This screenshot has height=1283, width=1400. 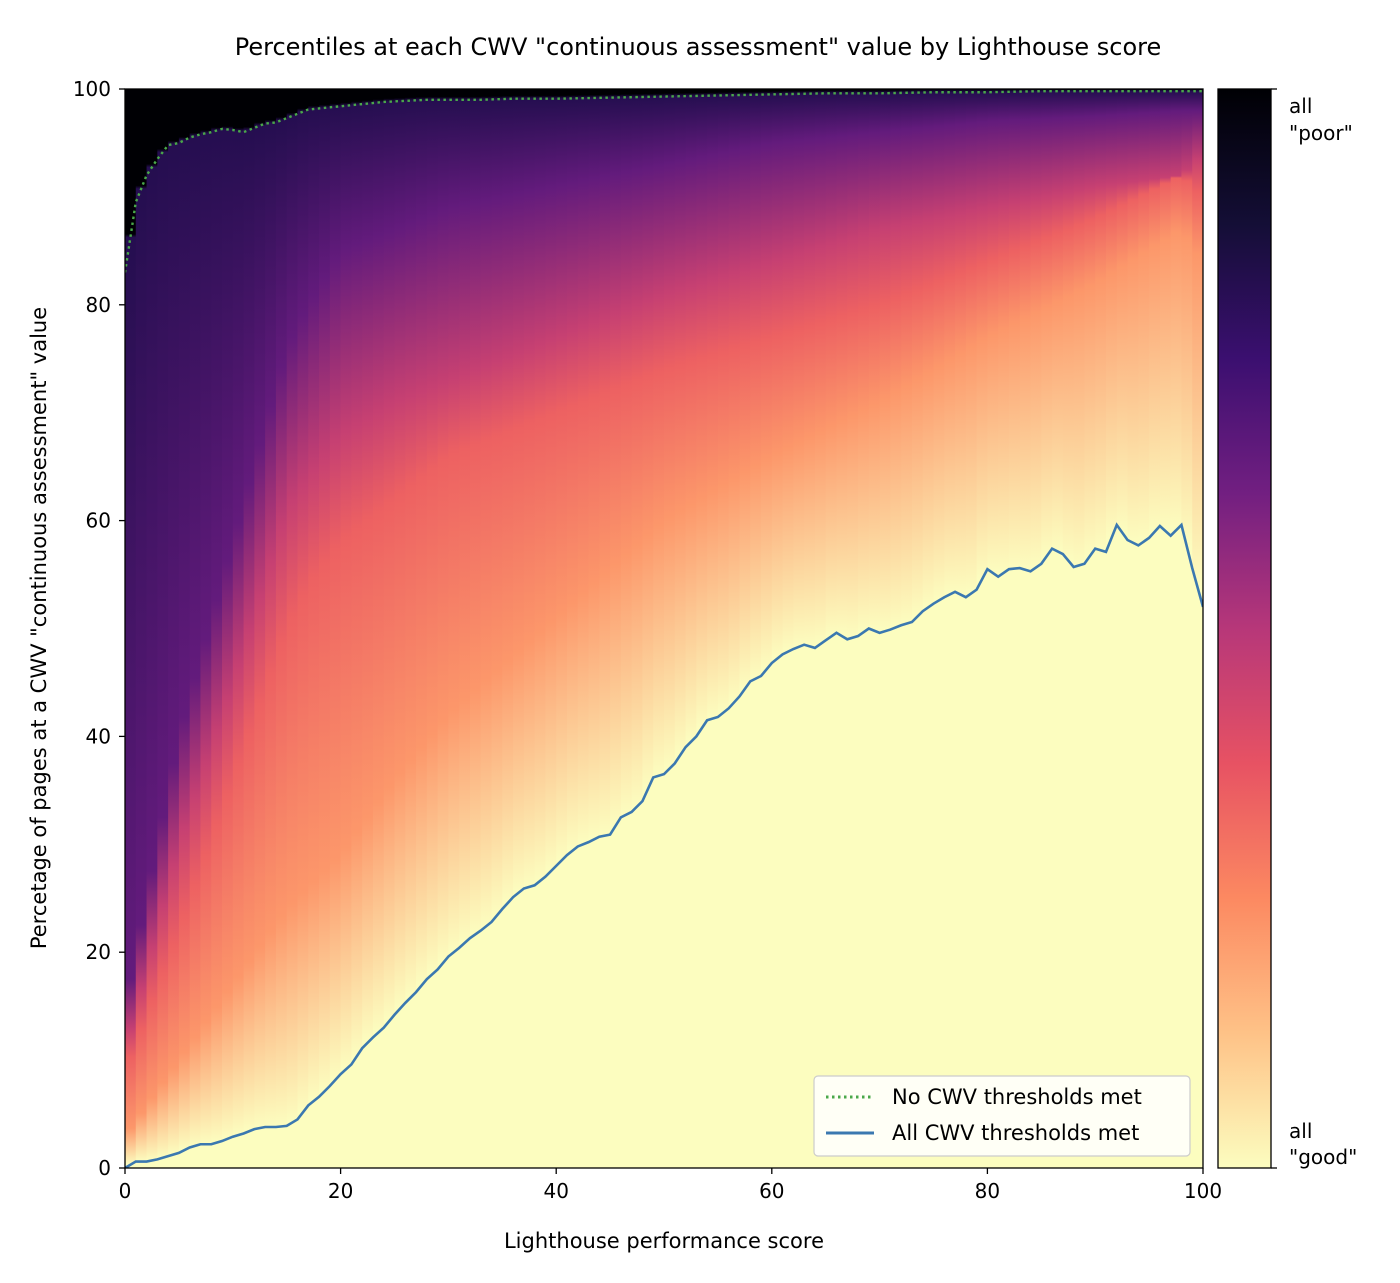 What do you see at coordinates (1300, 106) in the screenshot?
I see `colorbar-top-label-line1: all` at bounding box center [1300, 106].